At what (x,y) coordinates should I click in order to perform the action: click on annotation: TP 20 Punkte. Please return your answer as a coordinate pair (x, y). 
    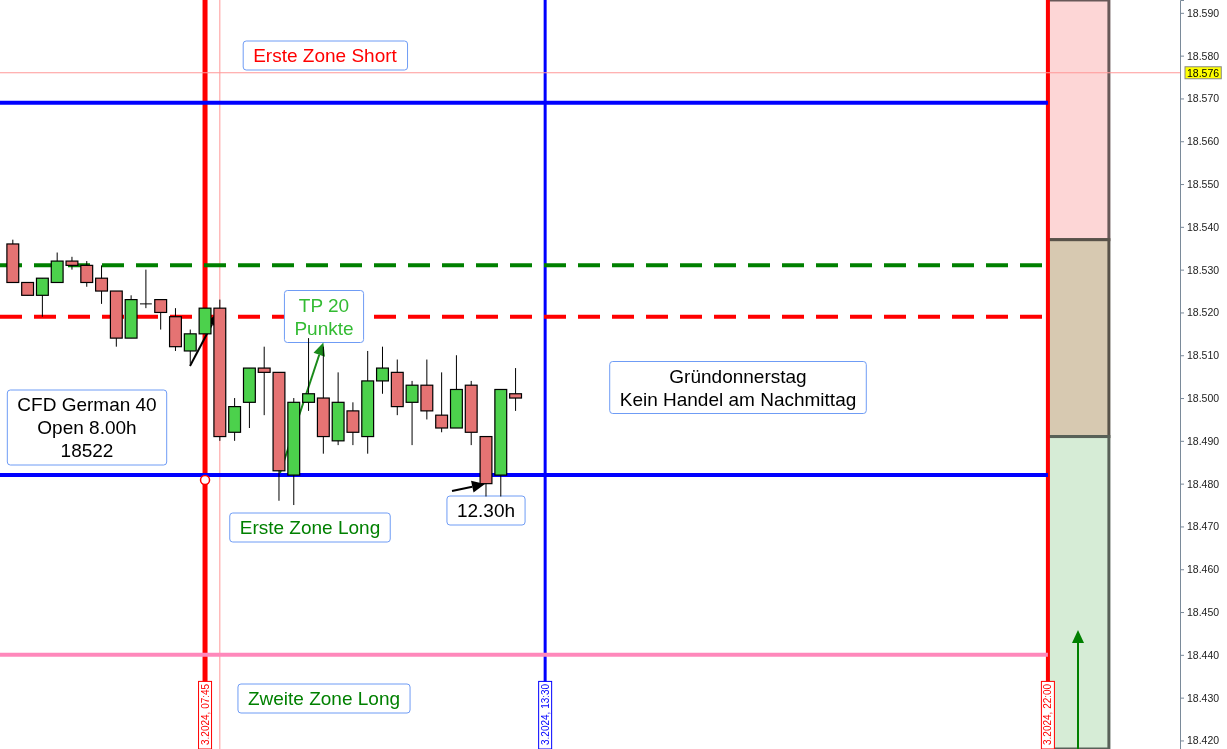
    Looking at the image, I should click on (324, 316).